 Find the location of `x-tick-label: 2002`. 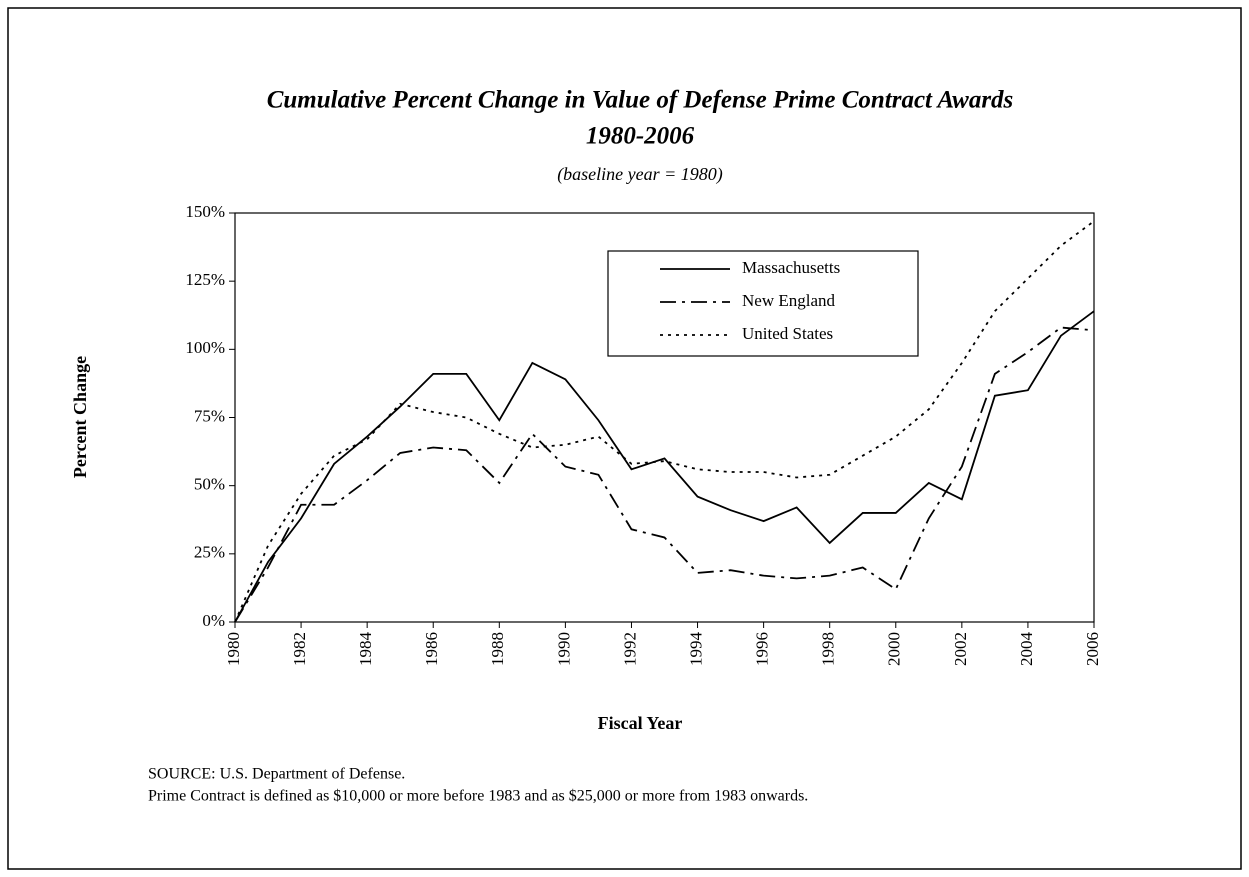

x-tick-label: 2002 is located at coordinates (960, 649).